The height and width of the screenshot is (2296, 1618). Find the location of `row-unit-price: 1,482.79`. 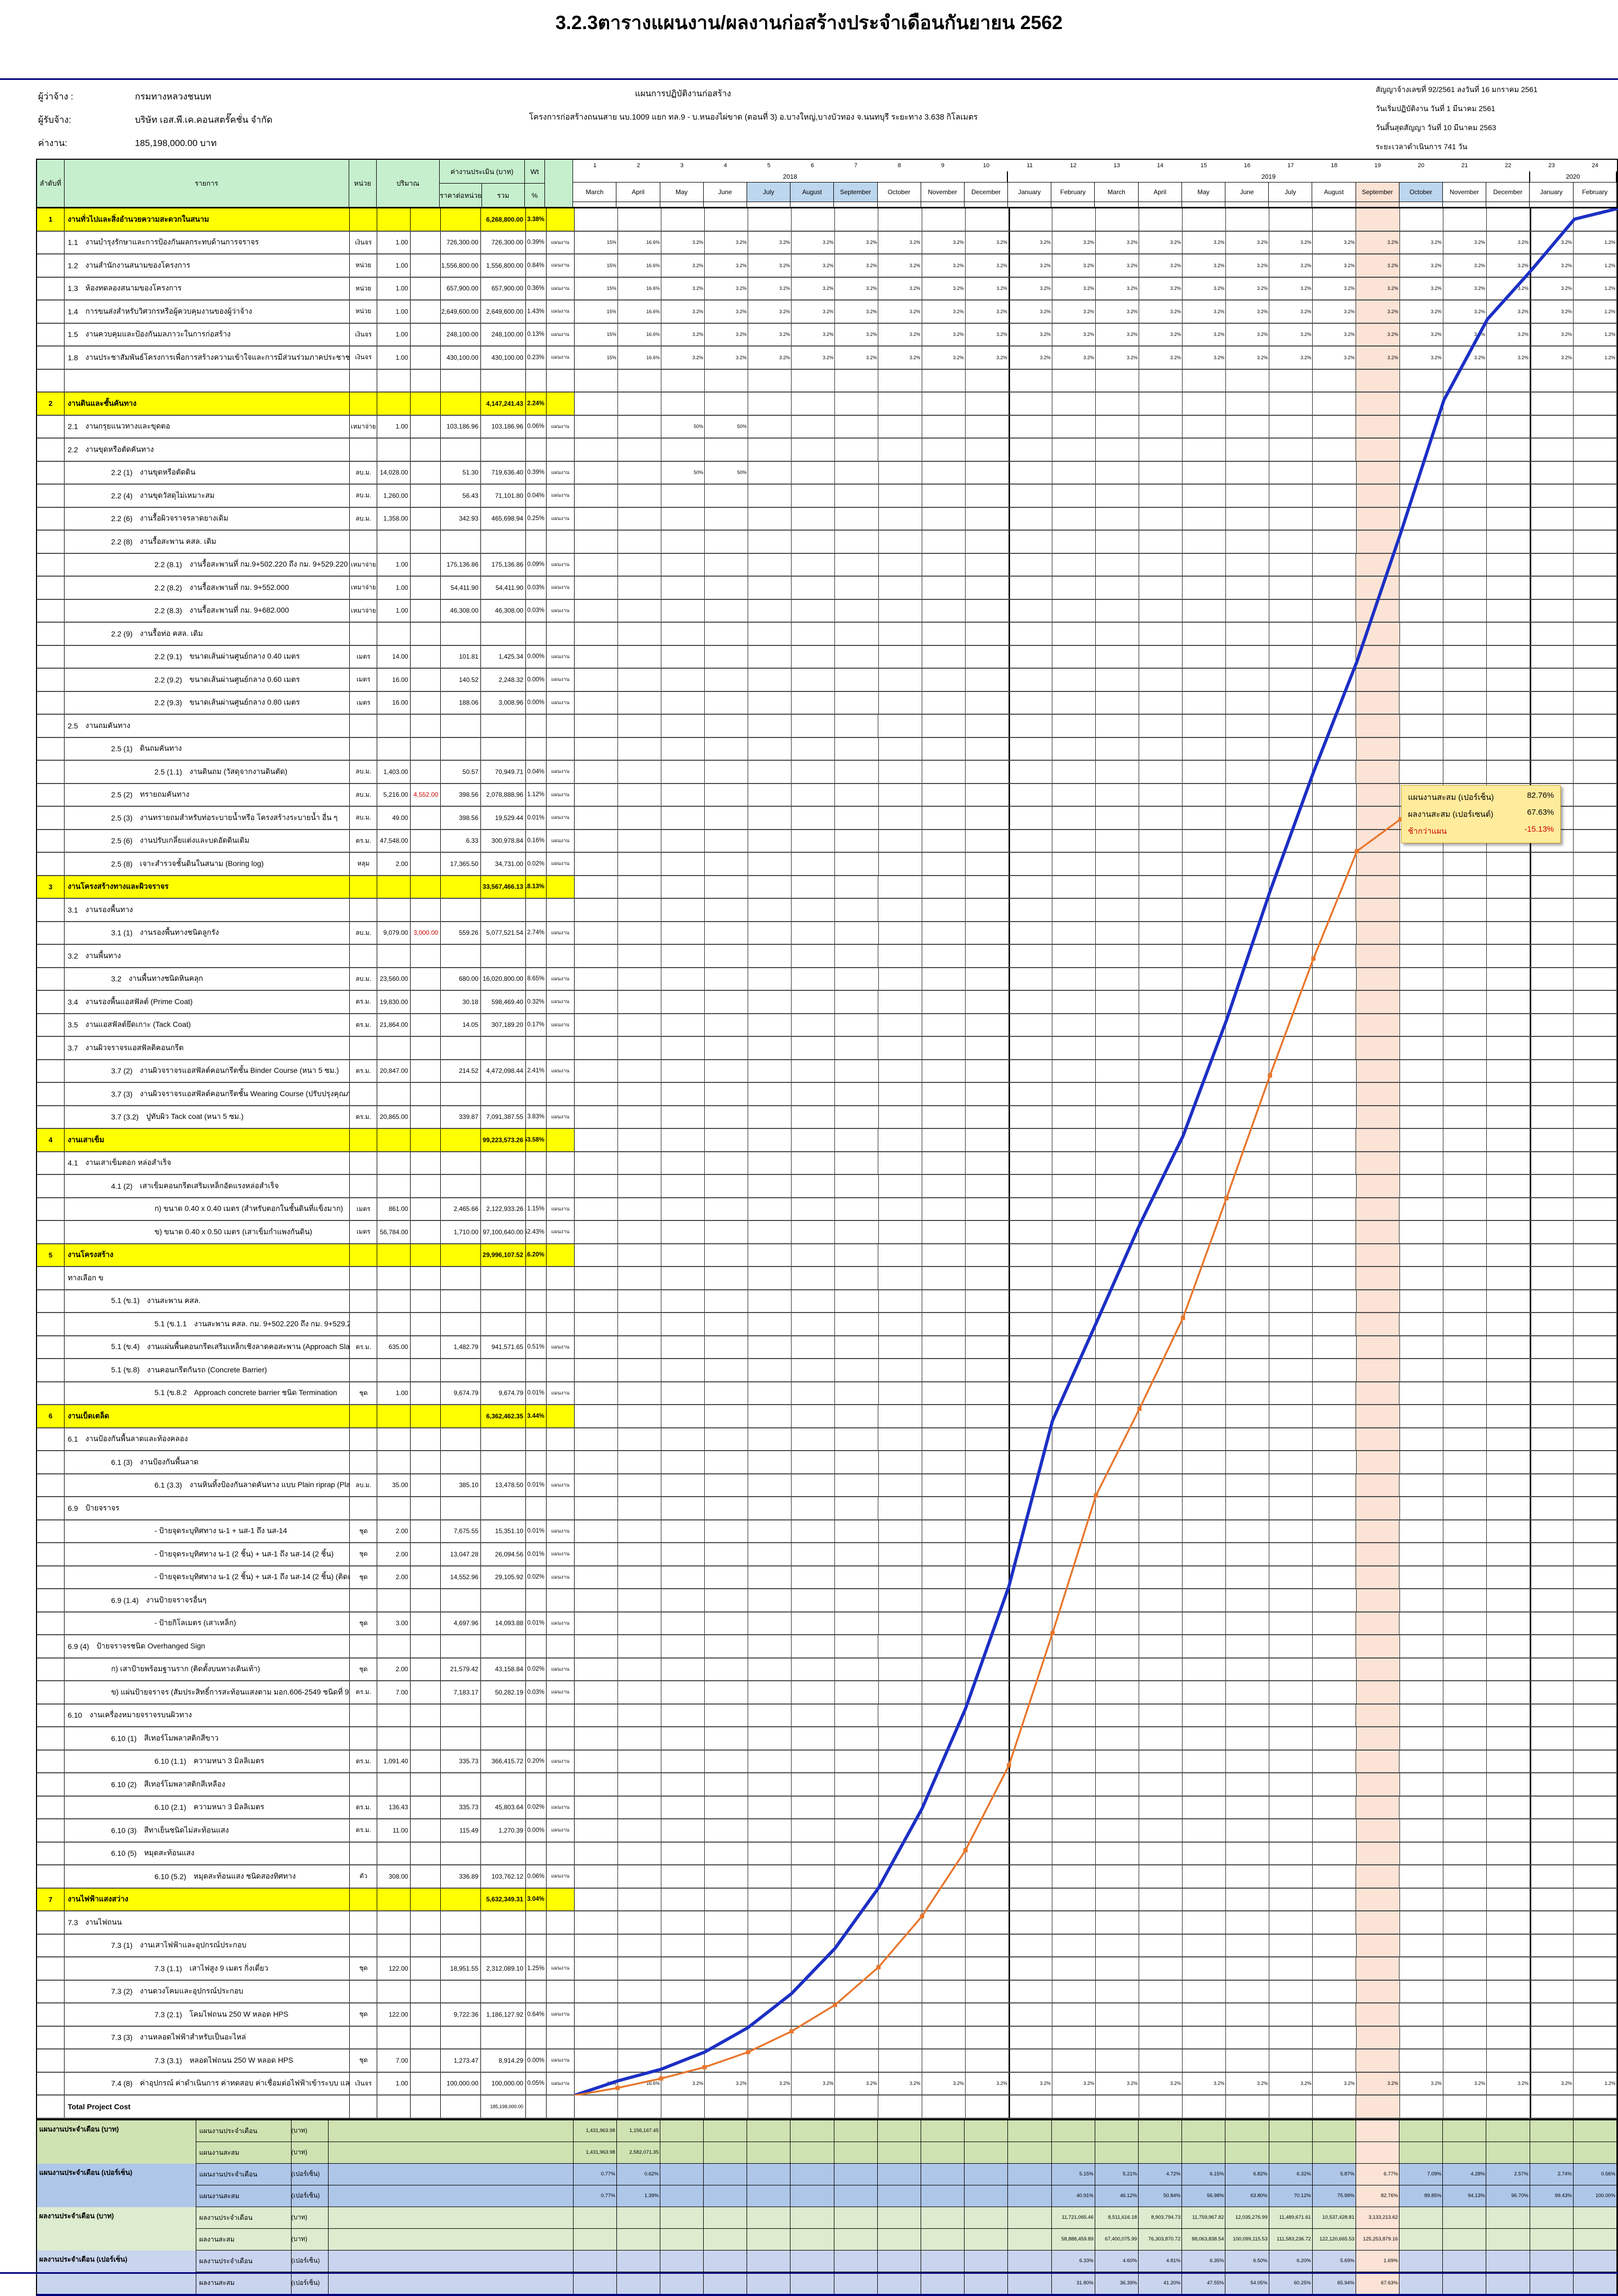

row-unit-price: 1,482.79 is located at coordinates (461, 1347).